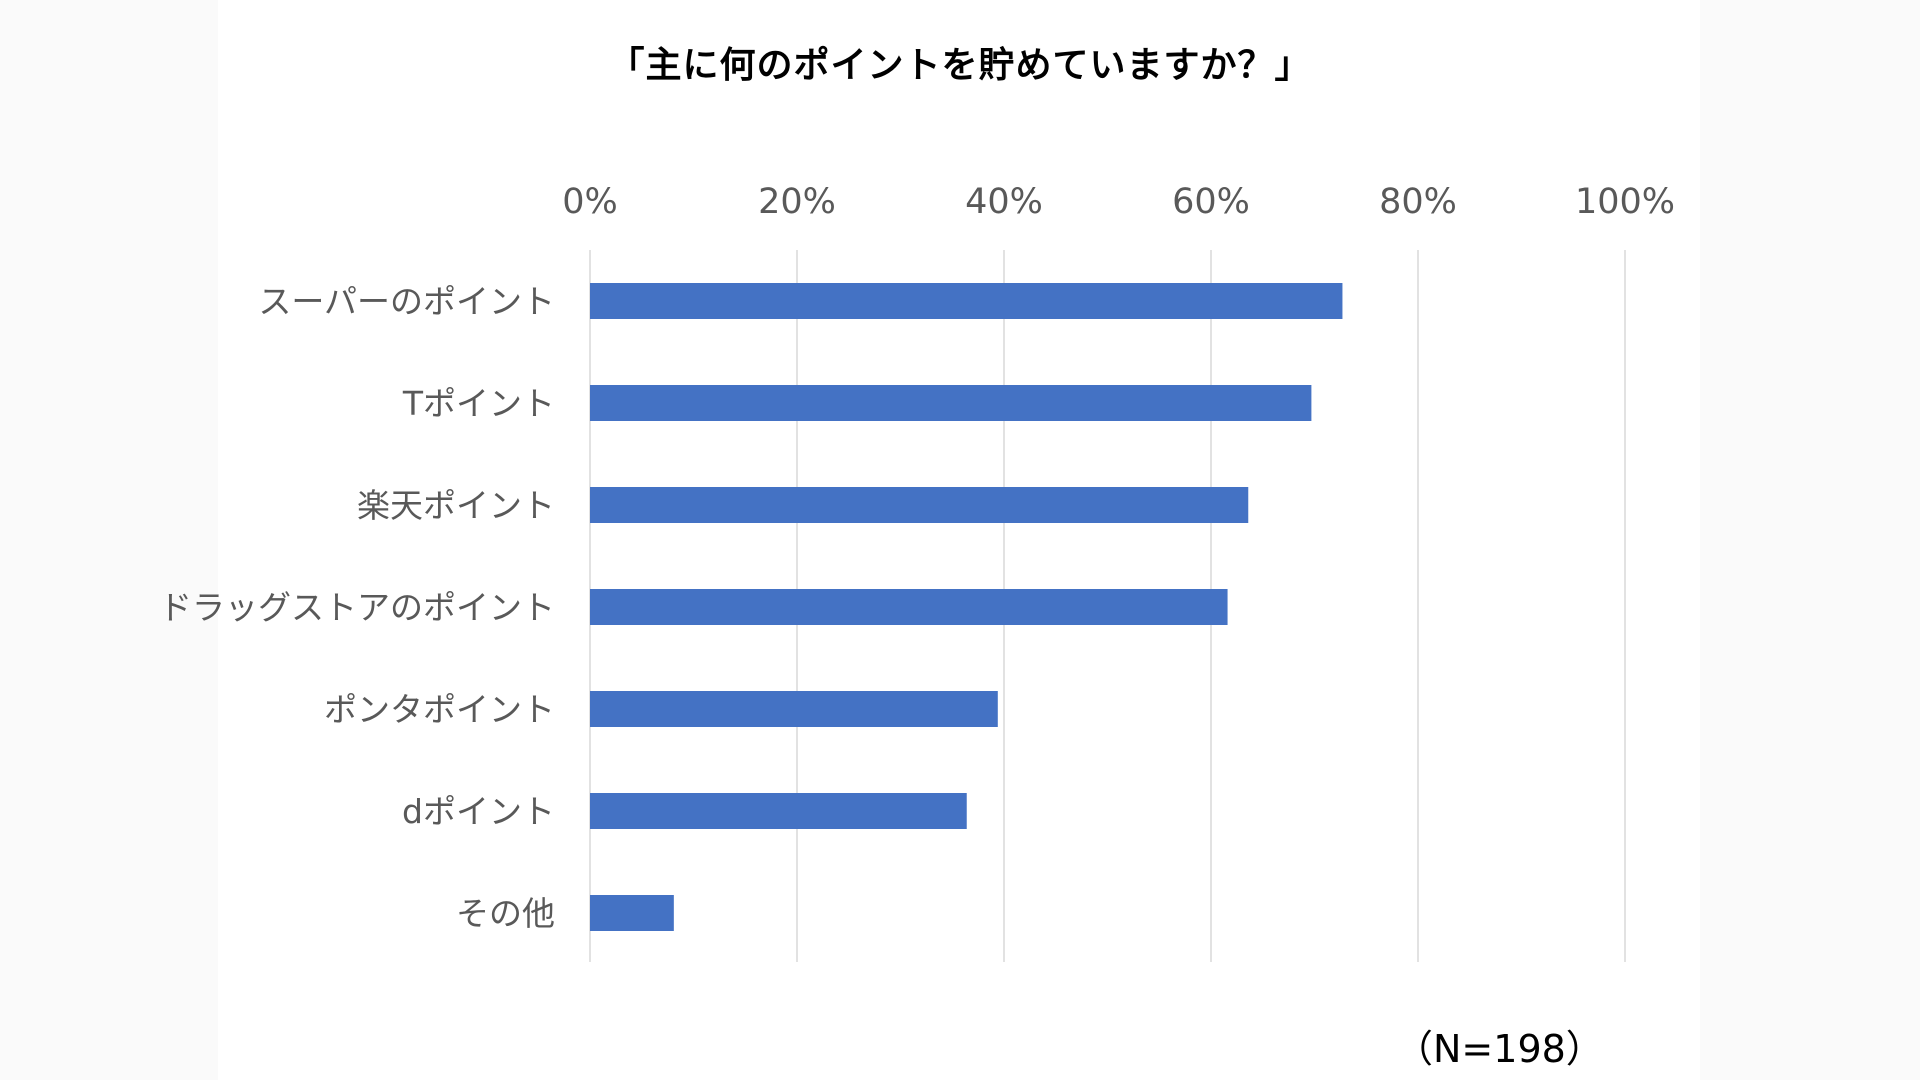  I want to click on category-label: ポンタポイント, so click(439, 709).